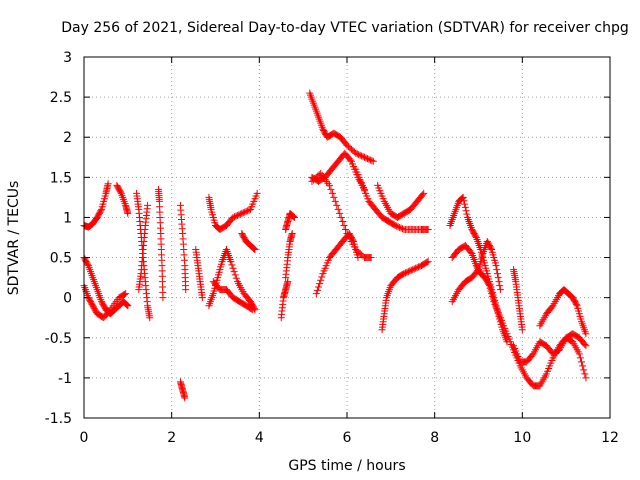 The width and height of the screenshot is (640, 480). Describe the element at coordinates (346, 466) in the screenshot. I see `x-axis-label: GPS time / hours` at that location.